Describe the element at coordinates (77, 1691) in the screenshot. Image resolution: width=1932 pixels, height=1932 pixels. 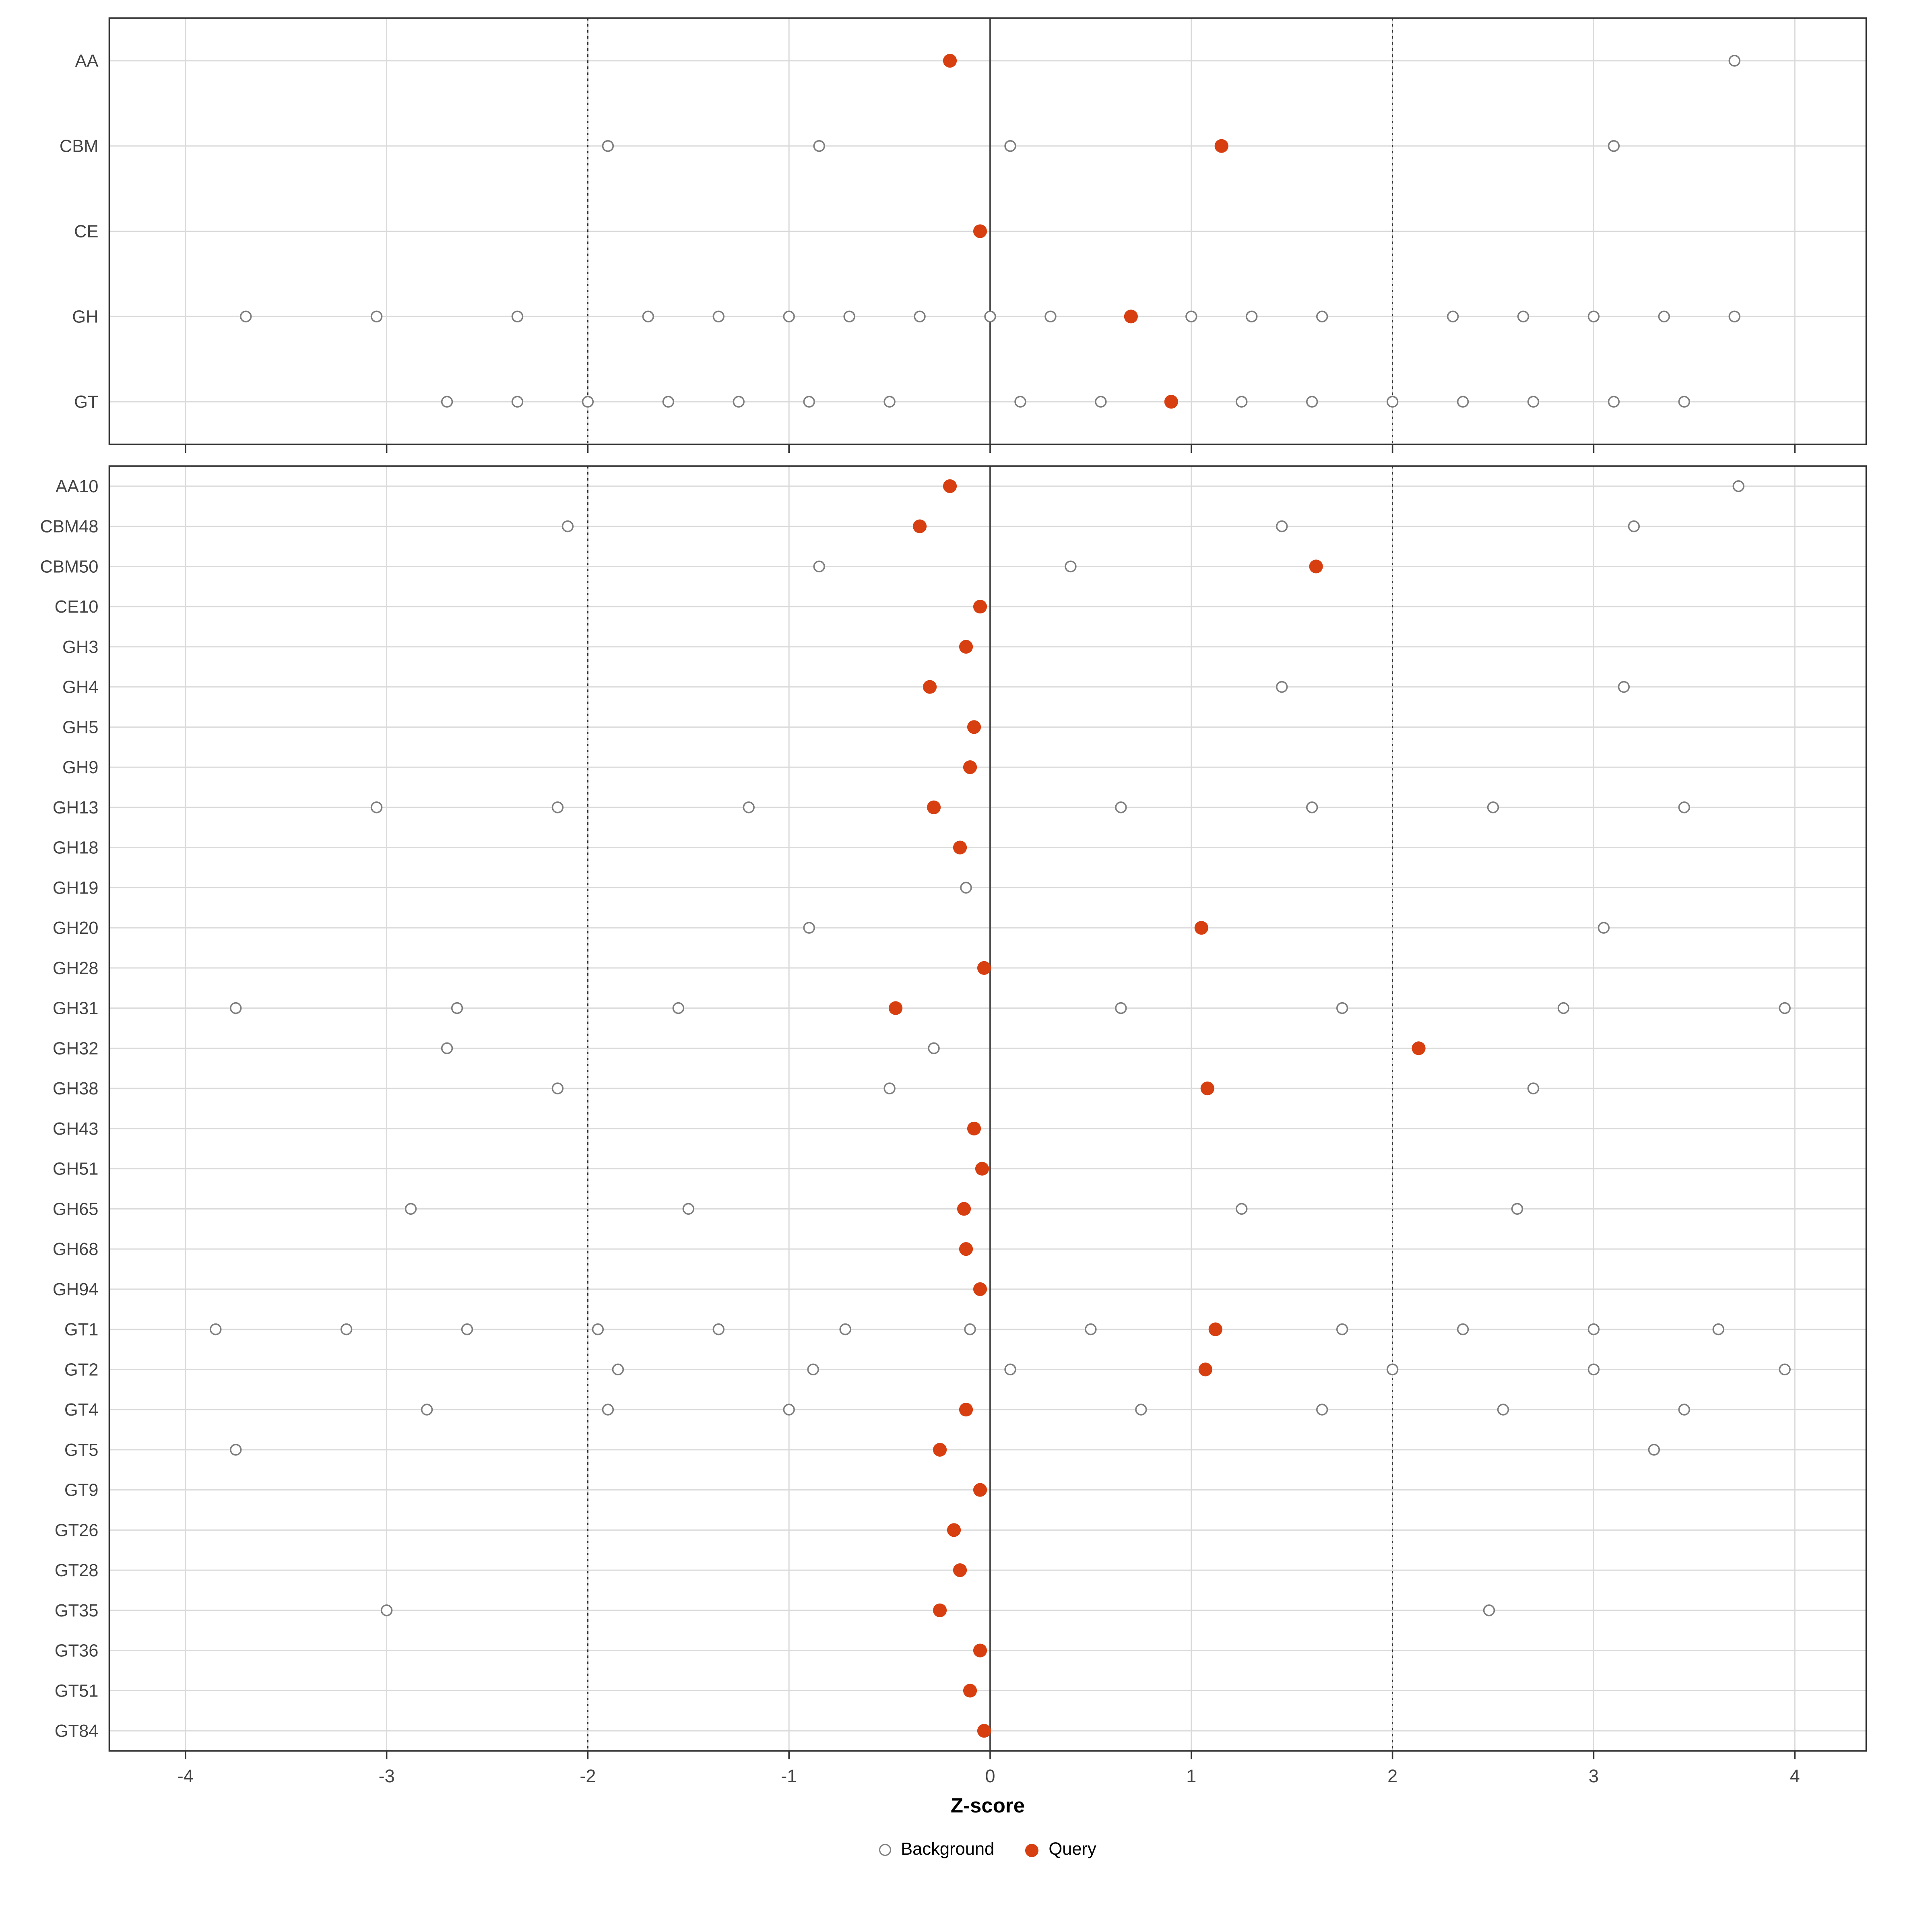
I see `y-axis-category-label: GT51` at that location.